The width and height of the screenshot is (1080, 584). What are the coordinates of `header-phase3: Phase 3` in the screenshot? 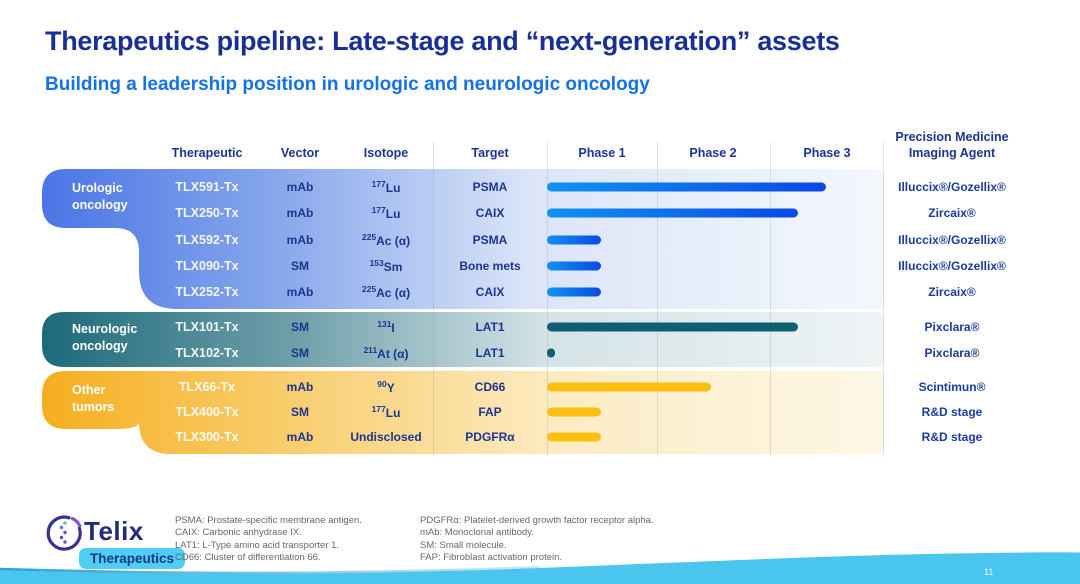 It's located at (827, 153).